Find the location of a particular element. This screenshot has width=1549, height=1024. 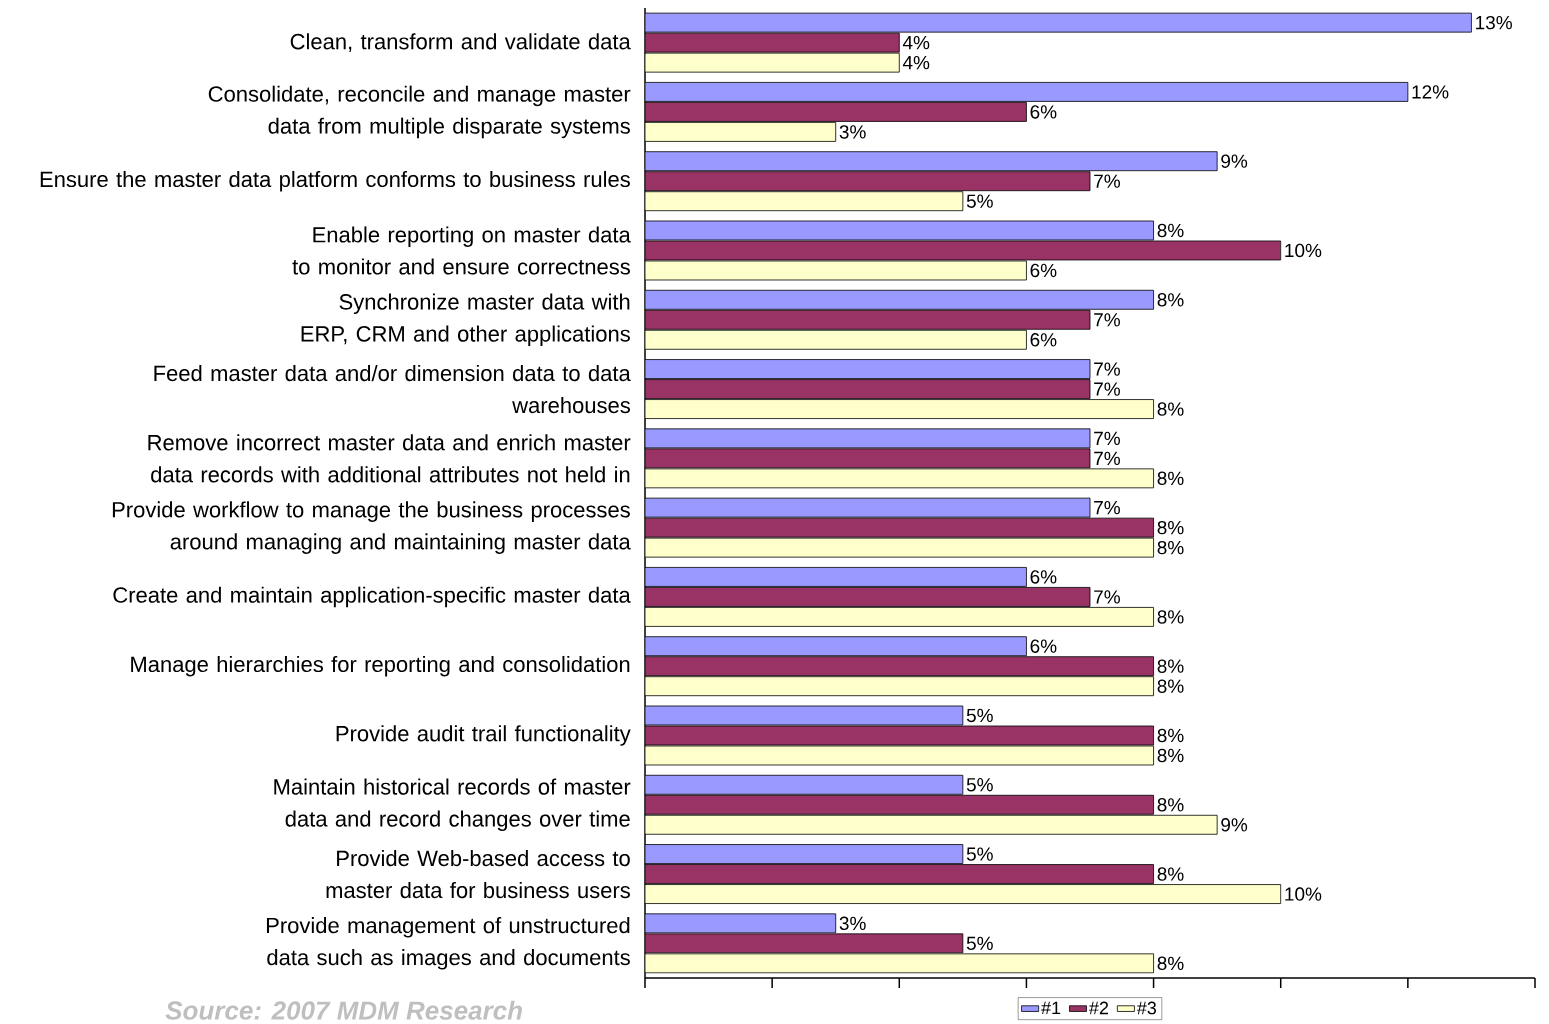

y-tick-label: Maintain historical records of master data and record changes over time is located at coordinates (452, 805).